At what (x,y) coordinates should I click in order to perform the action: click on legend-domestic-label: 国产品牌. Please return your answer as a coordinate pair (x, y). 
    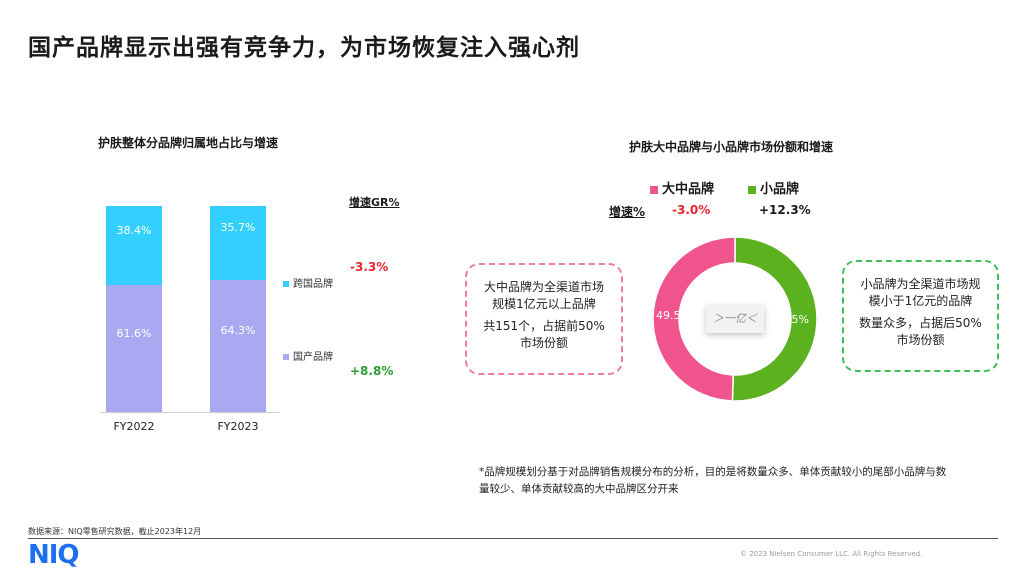
    Looking at the image, I should click on (313, 357).